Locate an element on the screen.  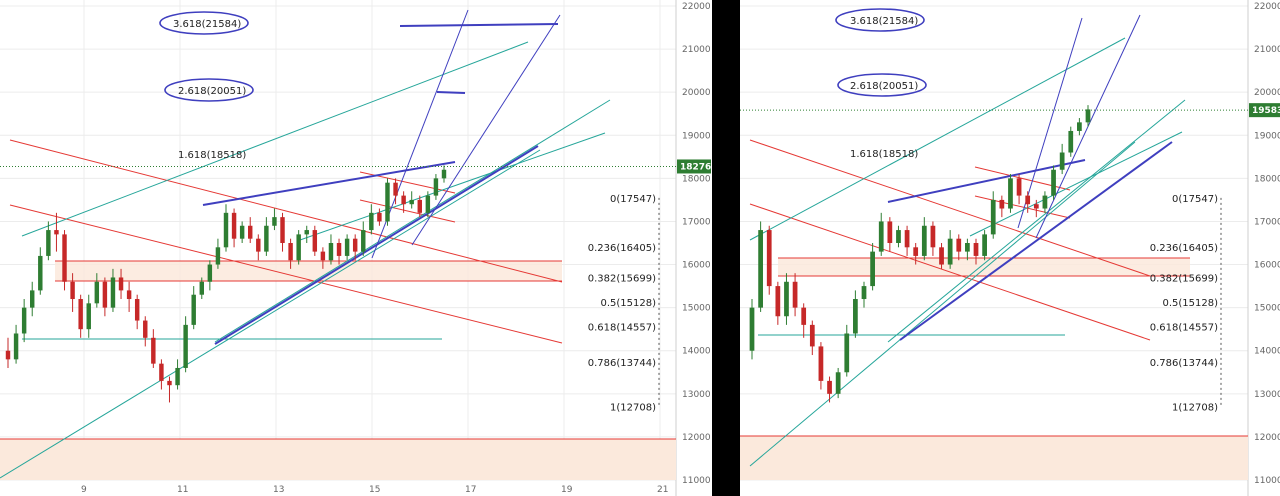
fib-level-label: 0.618(14557) is located at coordinates (622, 328).